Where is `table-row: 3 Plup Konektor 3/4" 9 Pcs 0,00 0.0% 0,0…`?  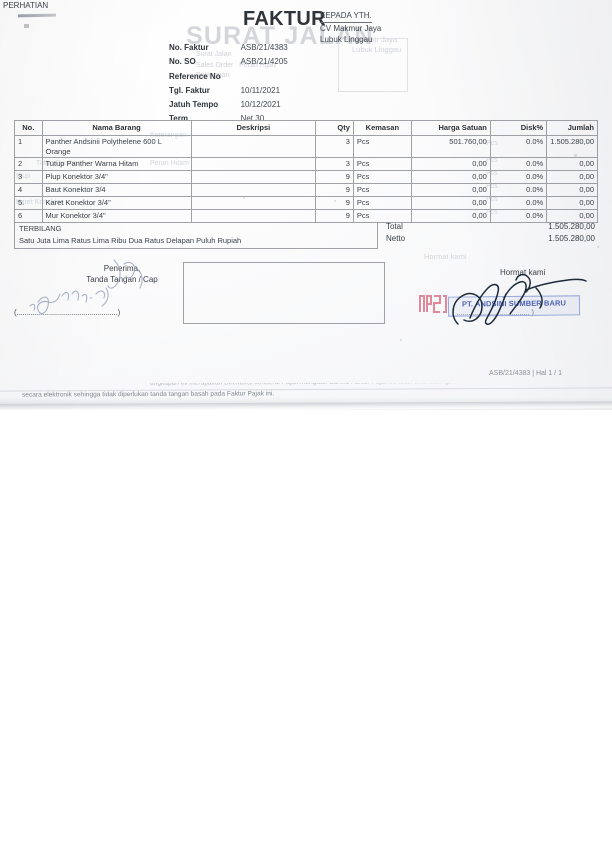 table-row: 3 Plup Konektor 3/4" 9 Pcs 0,00 0.0% 0,0… is located at coordinates (306, 177).